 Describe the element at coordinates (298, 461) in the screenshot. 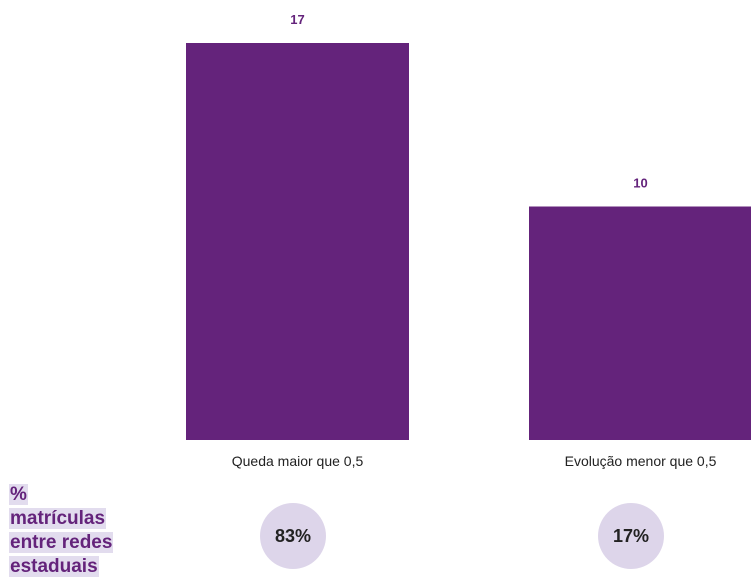

I see `category-label-queda: Queda maior que 0,5` at that location.